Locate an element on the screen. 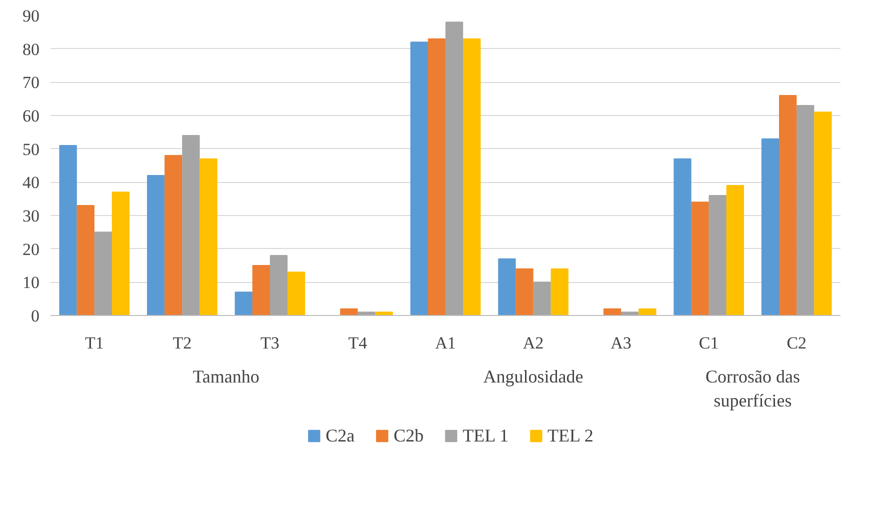  y-tick-label: 0 is located at coordinates (35, 316).